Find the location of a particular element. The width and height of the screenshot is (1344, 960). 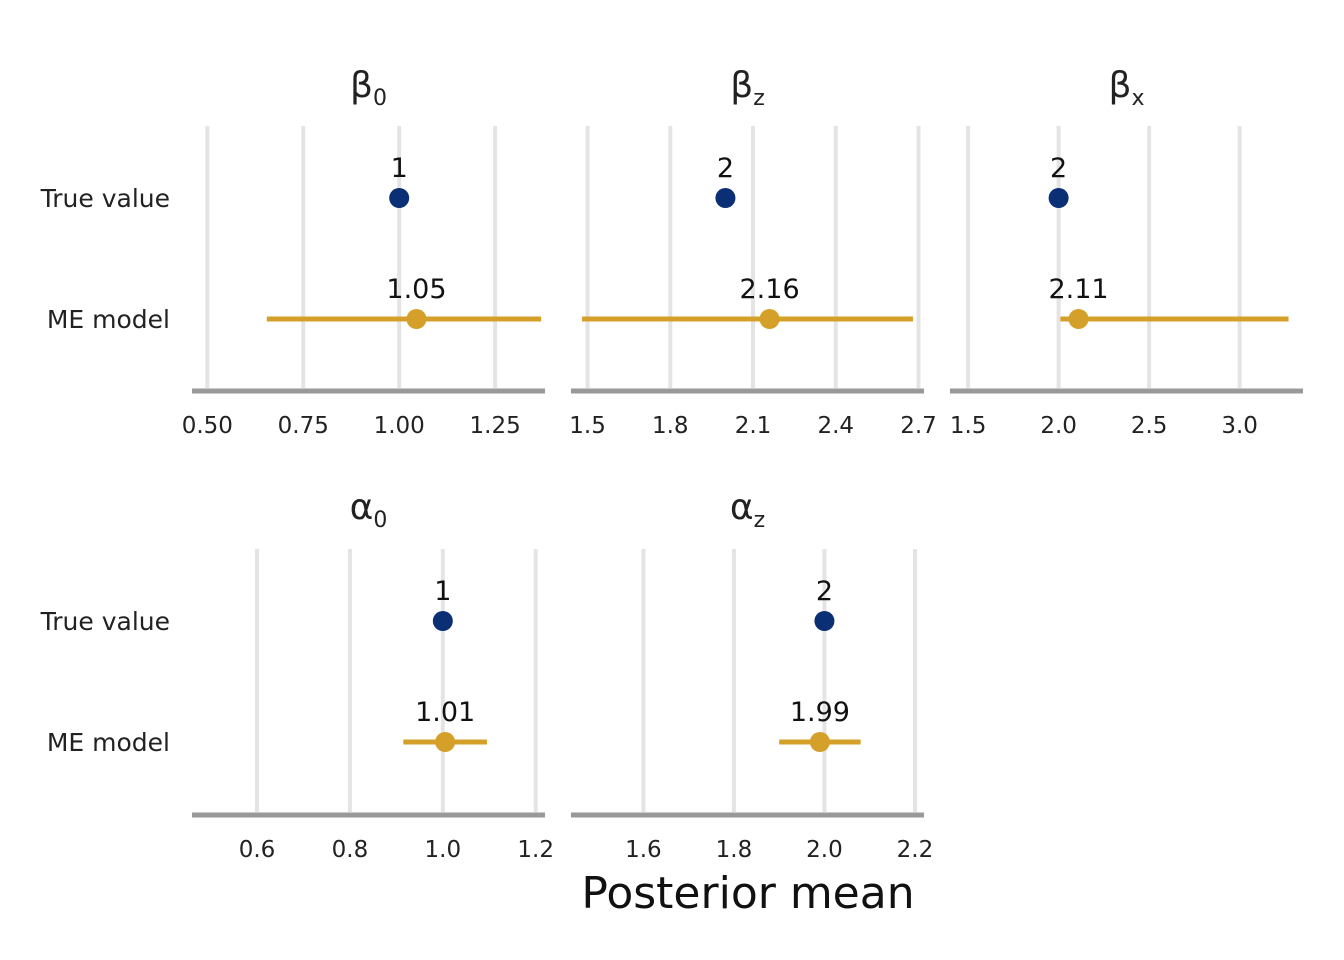

me-model-label: 2.11 is located at coordinates (1078, 289).